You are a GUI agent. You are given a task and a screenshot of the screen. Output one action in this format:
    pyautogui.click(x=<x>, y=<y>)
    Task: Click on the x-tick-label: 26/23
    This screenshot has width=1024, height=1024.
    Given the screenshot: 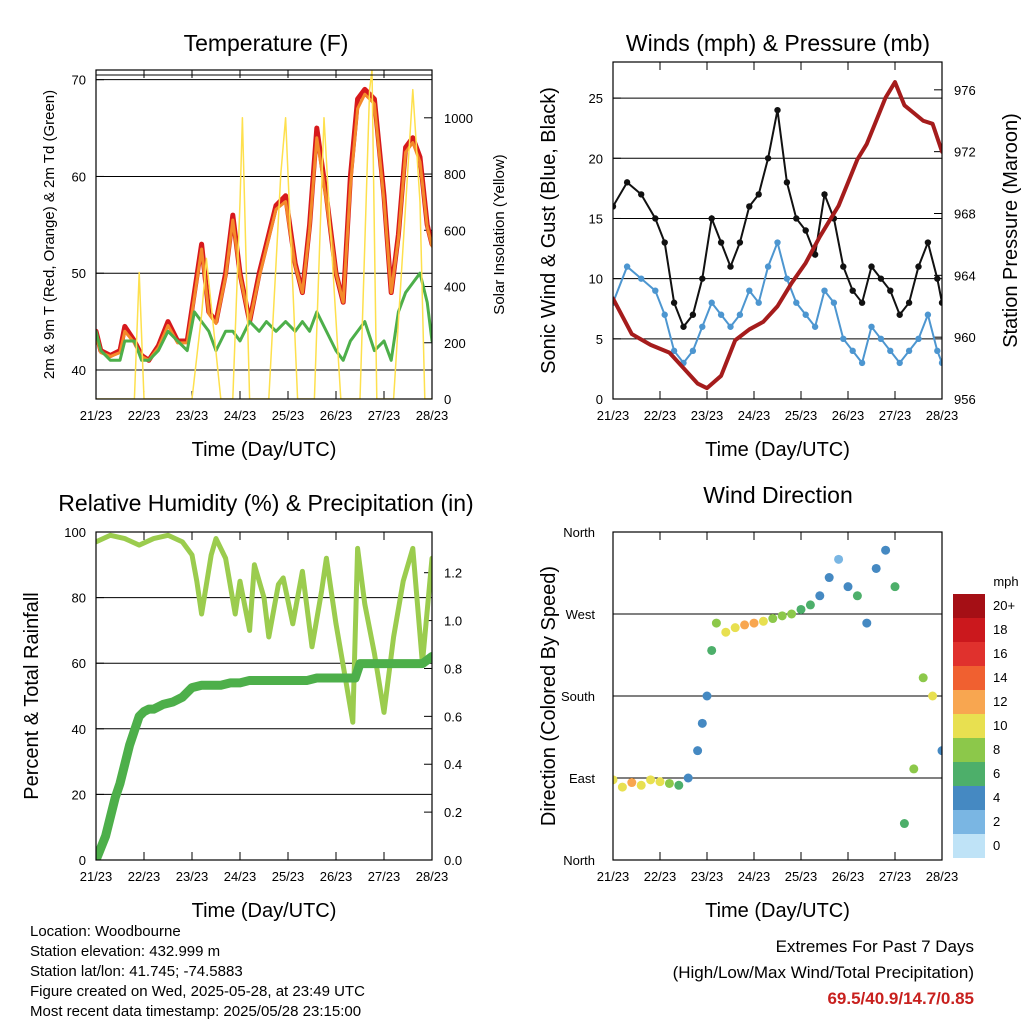 What is the action you would take?
    pyautogui.click(x=848, y=415)
    